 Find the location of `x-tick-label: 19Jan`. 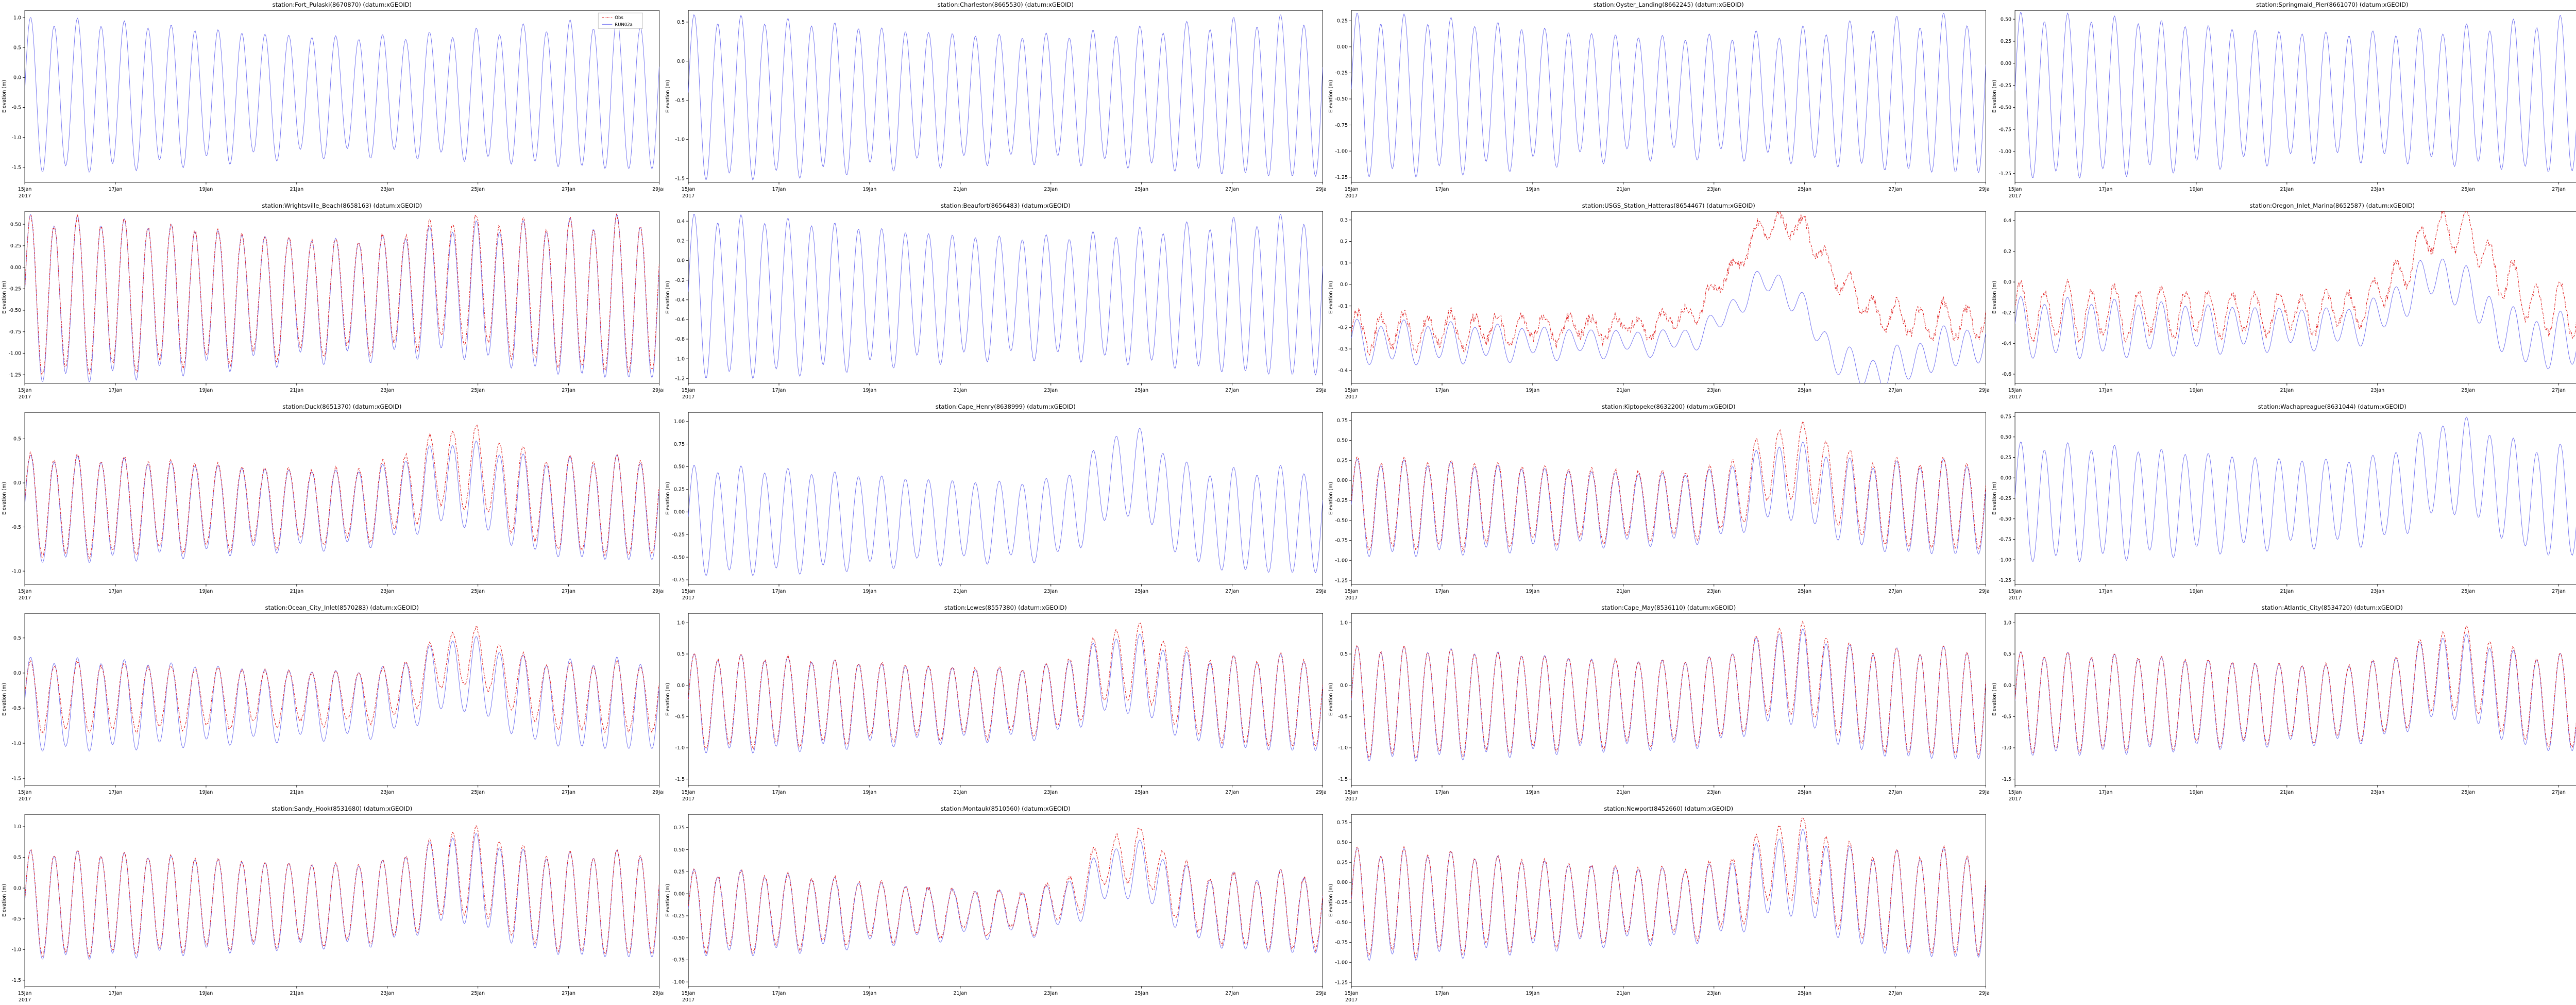

x-tick-label: 19Jan is located at coordinates (2196, 390).